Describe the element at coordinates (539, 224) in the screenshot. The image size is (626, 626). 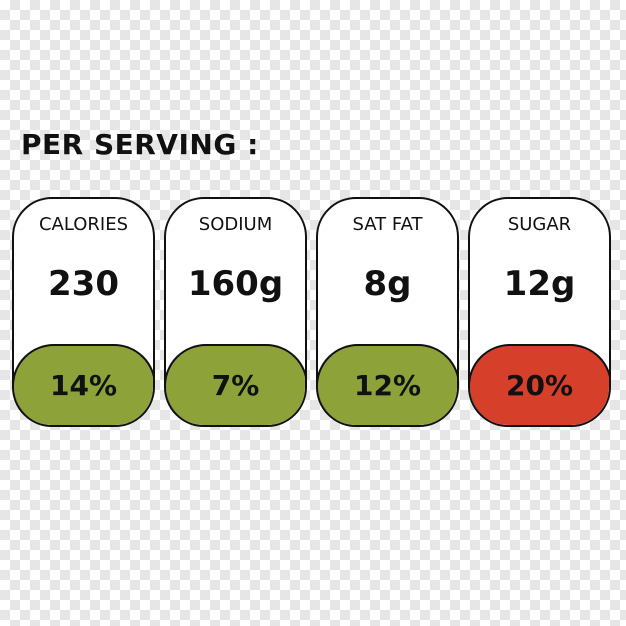
I see `nutrient-label: SUGAR` at that location.